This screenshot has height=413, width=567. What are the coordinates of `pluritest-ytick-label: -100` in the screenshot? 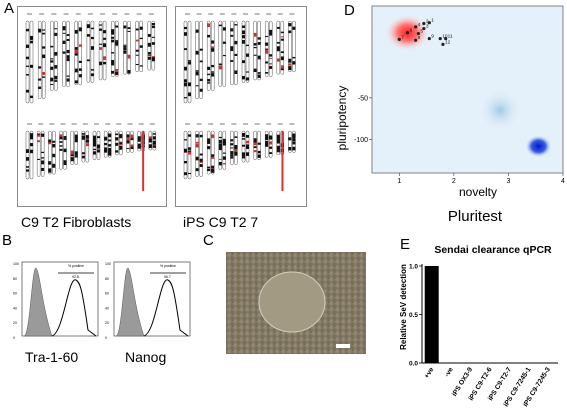 It's located at (361, 140).